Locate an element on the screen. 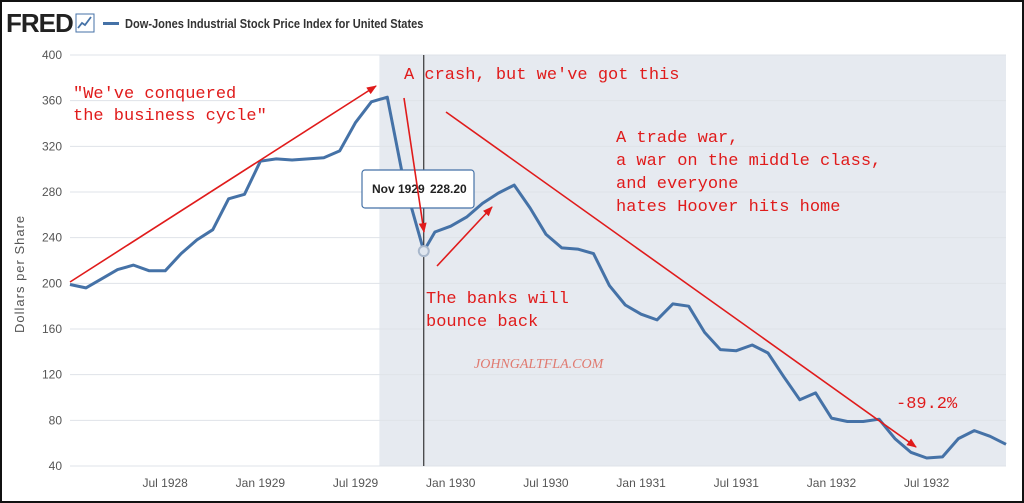 The height and width of the screenshot is (503, 1024). x-tick-label: Jan 1931 is located at coordinates (641, 483).